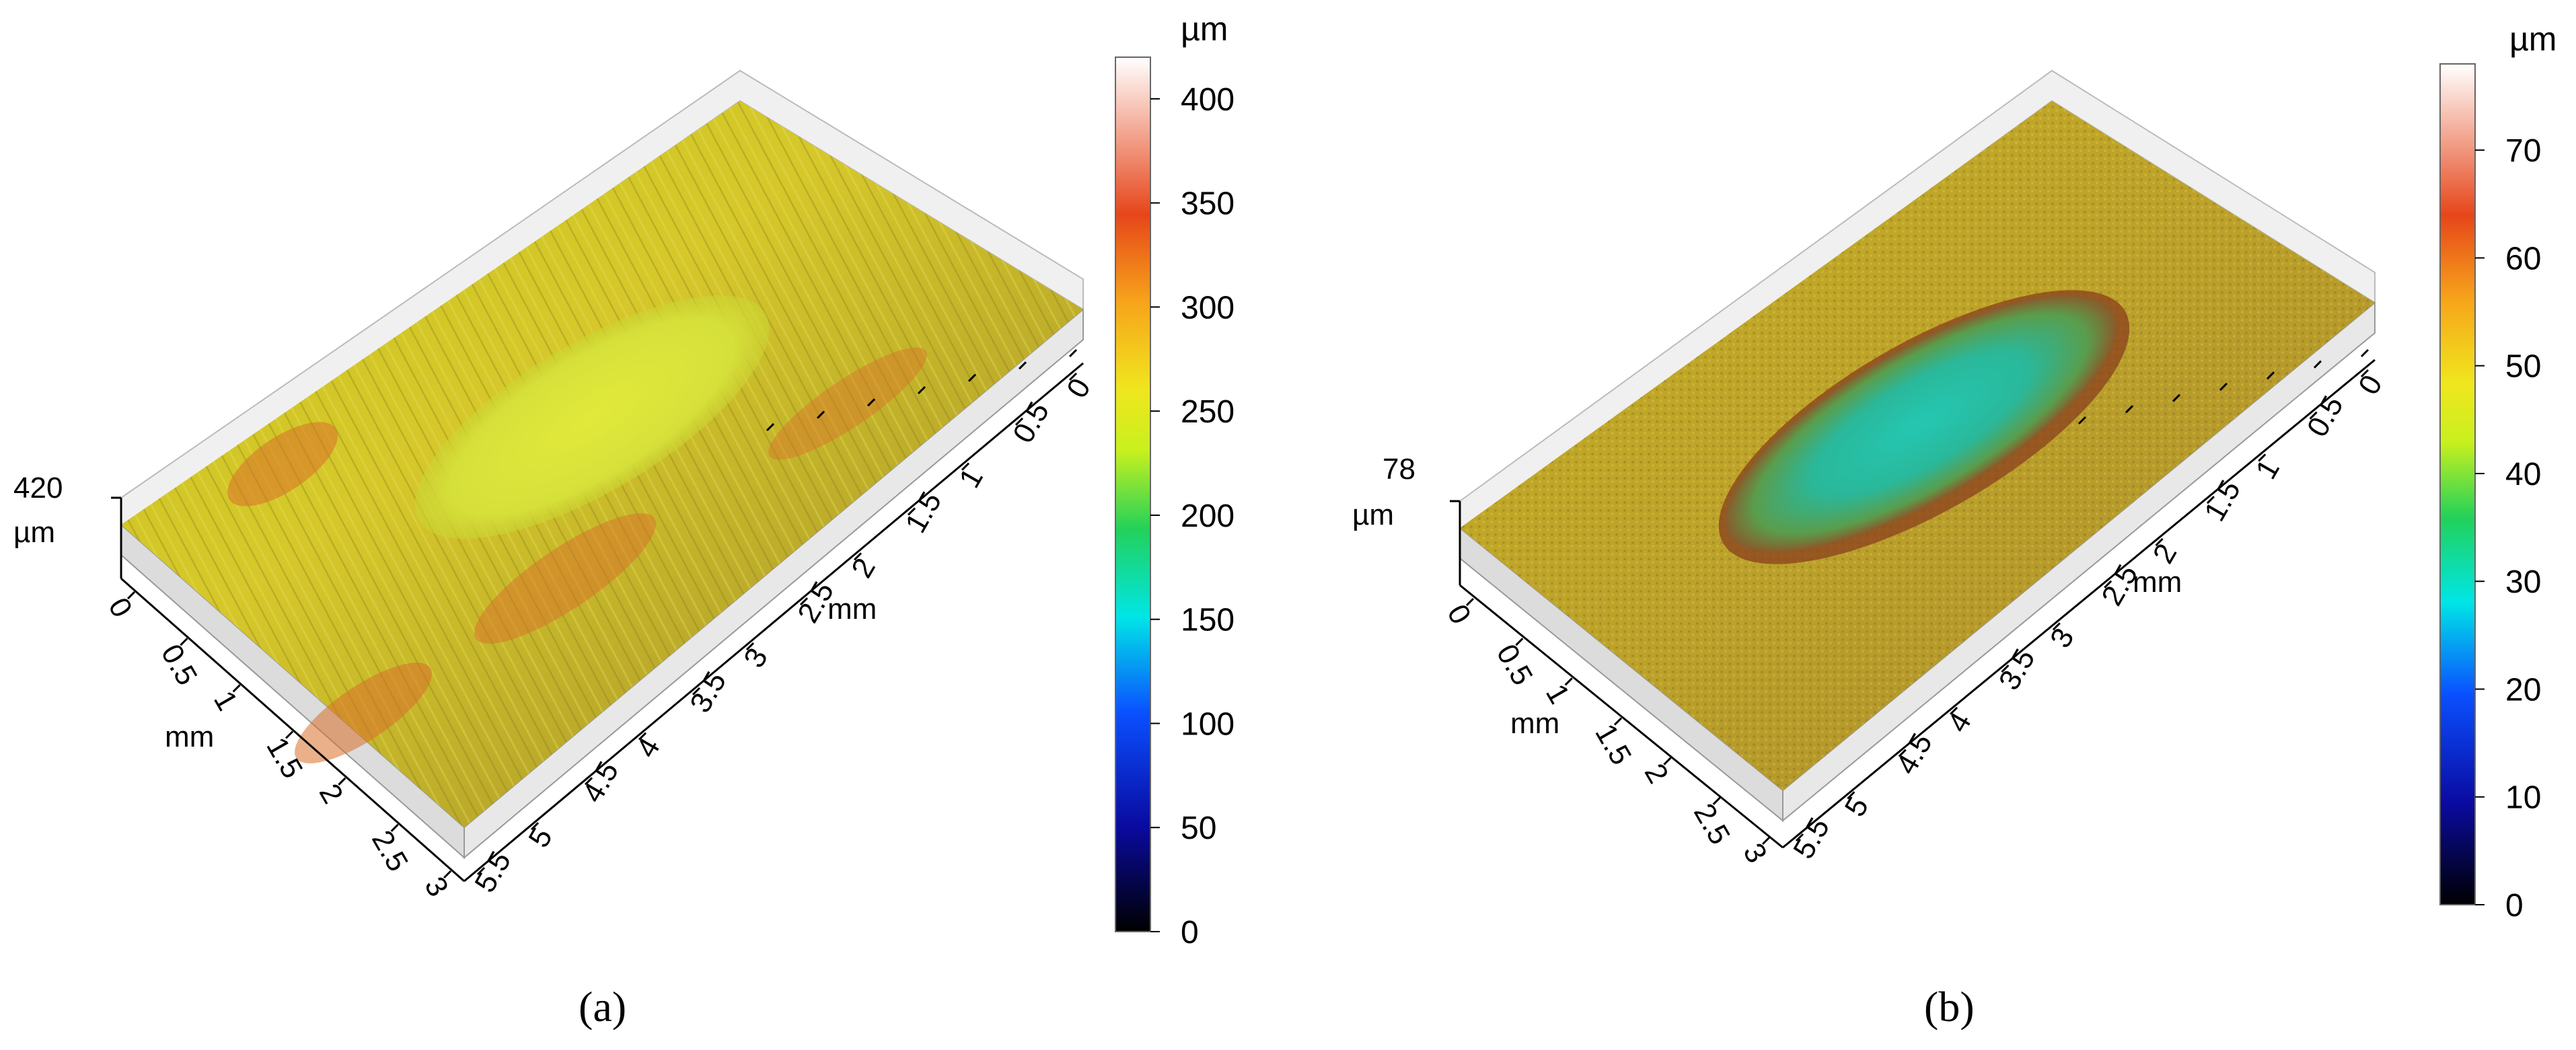 The image size is (2576, 1050). Describe the element at coordinates (331, 793) in the screenshot. I see `short-axis-a-label: 2` at that location.